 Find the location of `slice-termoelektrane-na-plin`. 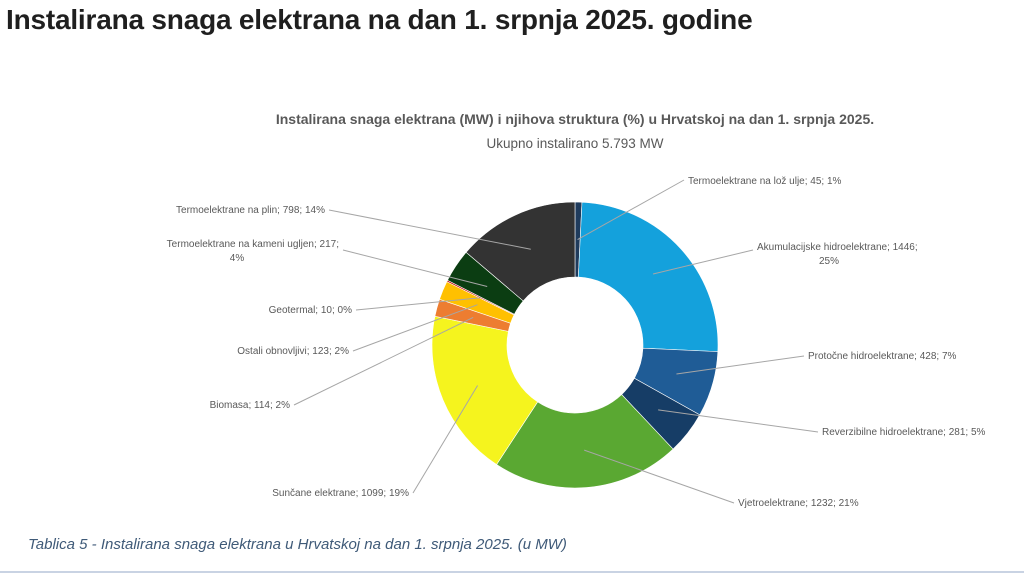

slice-termoelektrane-na-plin is located at coordinates (520, 251).